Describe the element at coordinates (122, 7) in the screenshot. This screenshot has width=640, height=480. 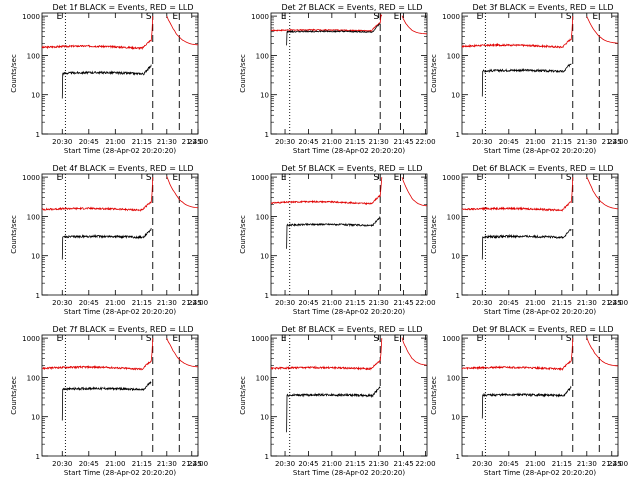
I see `panel-title: Det 1f BLACK = Events, RED = LLD` at that location.